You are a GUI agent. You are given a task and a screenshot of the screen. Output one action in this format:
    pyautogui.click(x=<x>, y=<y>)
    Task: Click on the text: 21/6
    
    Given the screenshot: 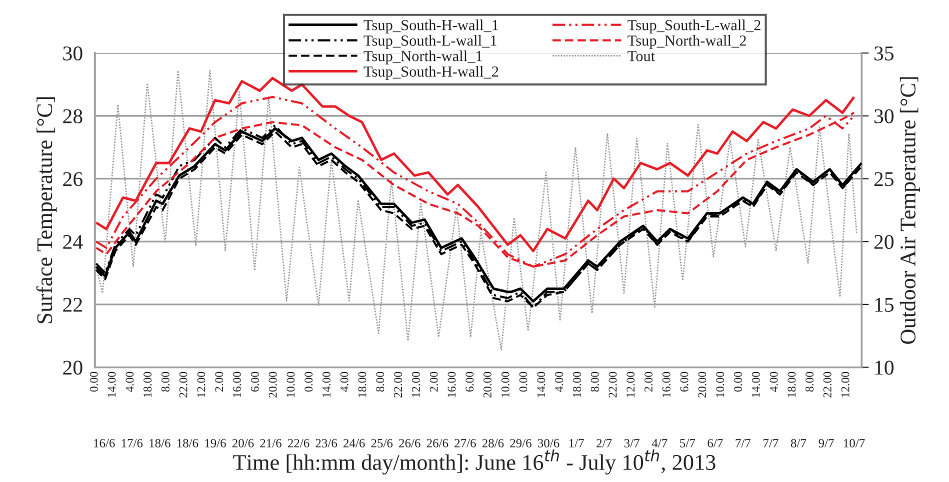 What is the action you would take?
    pyautogui.click(x=271, y=443)
    